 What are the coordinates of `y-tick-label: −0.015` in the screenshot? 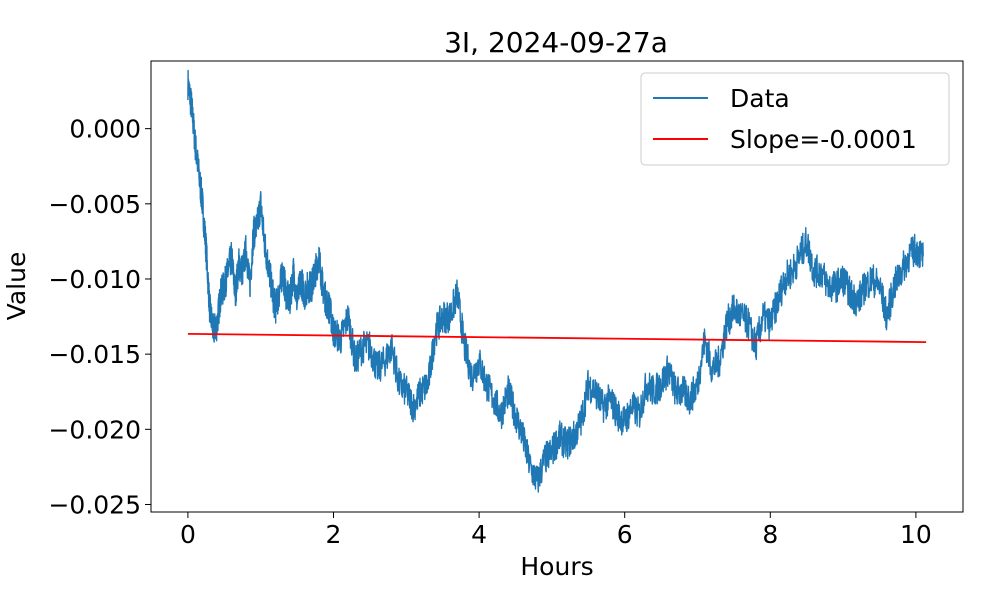 It's located at (94, 354).